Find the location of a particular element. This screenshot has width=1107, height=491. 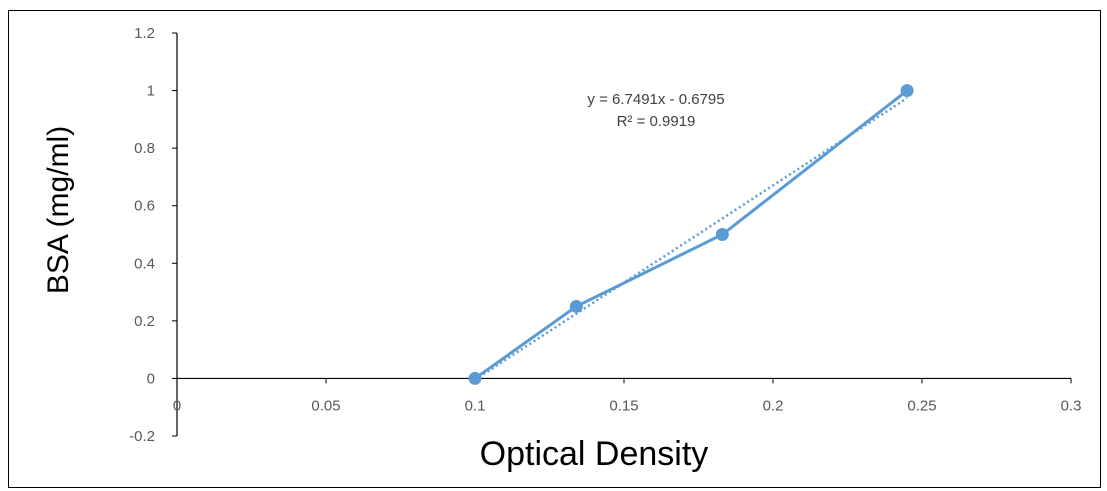

y-axis-ticks: 1.2 1 0.8 0.6 0.4 0.2 0 -0.2 is located at coordinates (153, 235).